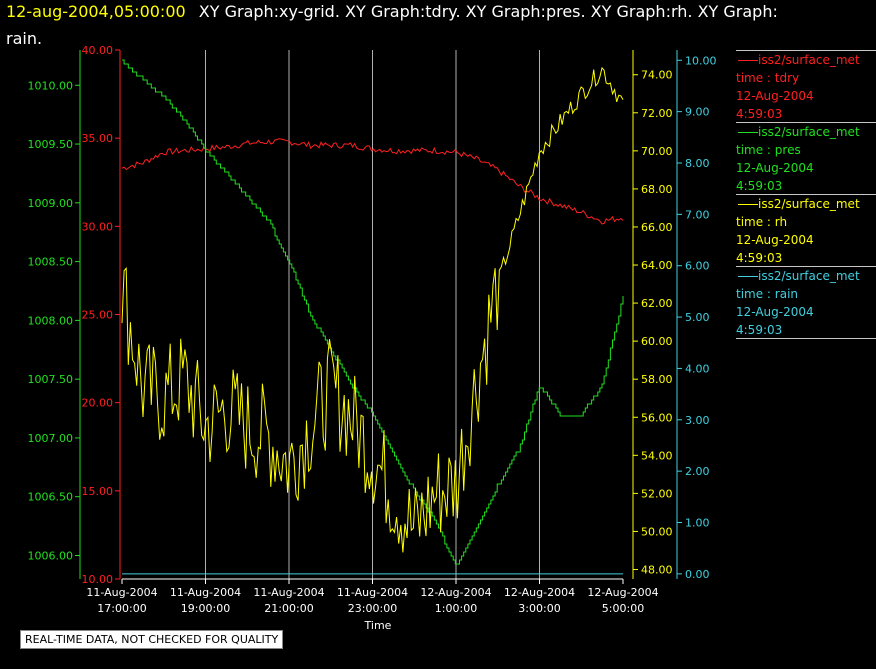 This screenshot has width=876, height=669. What do you see at coordinates (657, 417) in the screenshot?
I see `rh-tick-label: 56.00` at bounding box center [657, 417].